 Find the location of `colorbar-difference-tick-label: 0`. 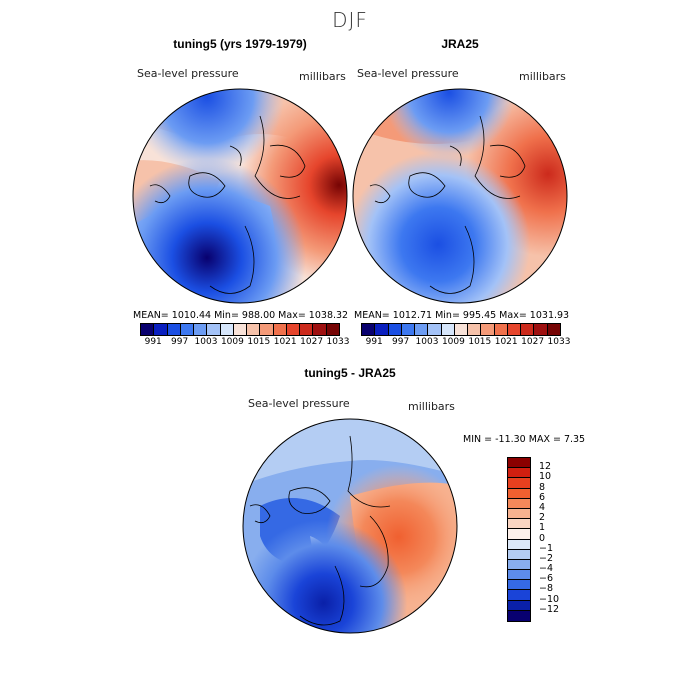

colorbar-difference-tick-label: 0 is located at coordinates (542, 538).